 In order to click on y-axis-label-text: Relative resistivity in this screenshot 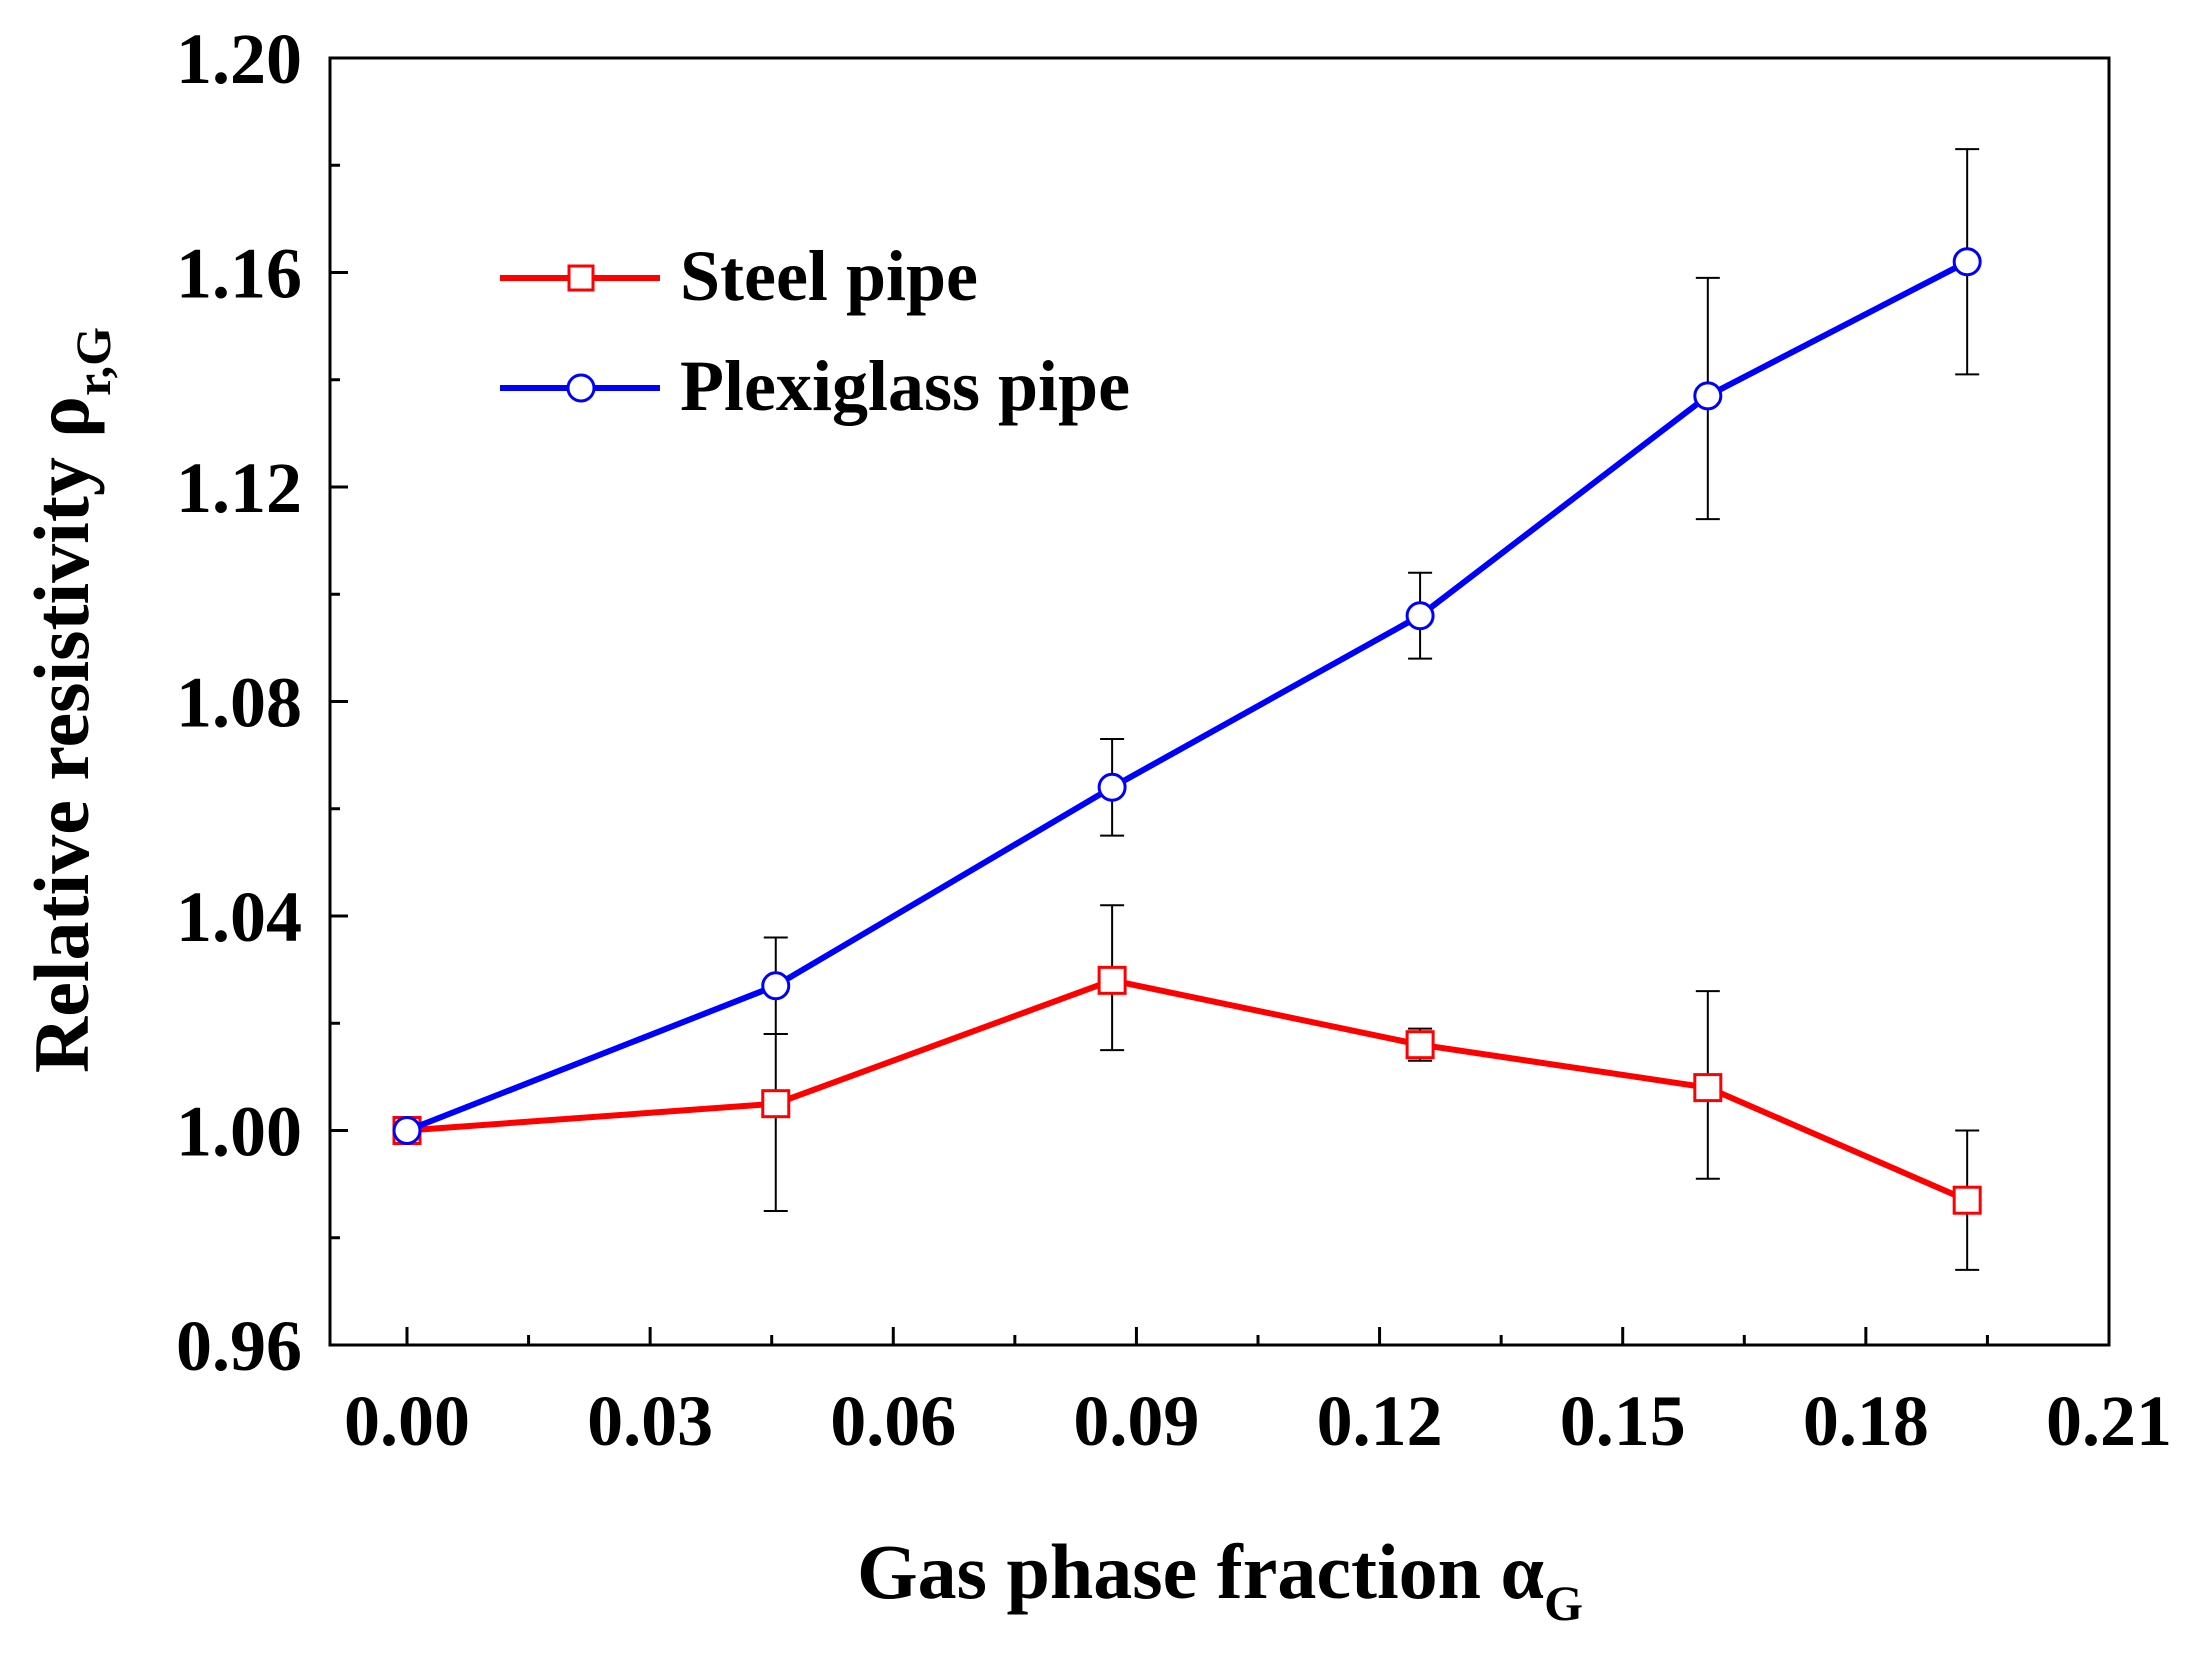, I will do `click(61, 755)`.